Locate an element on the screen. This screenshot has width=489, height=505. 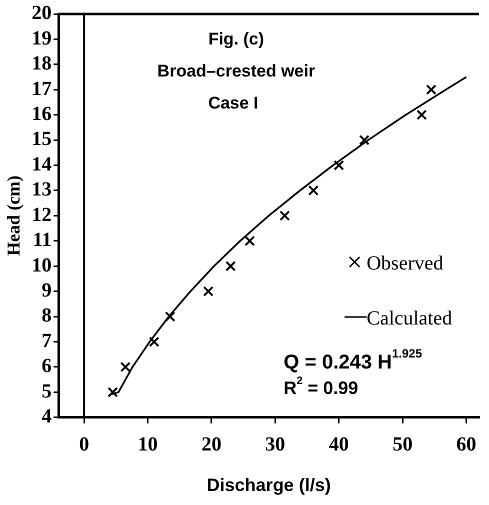
x-tick-label: 40 is located at coordinates (338, 445).